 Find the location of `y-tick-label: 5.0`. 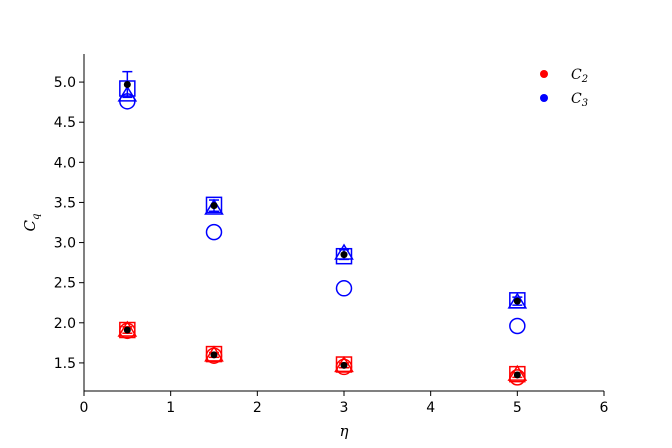

y-tick-label: 5.0 is located at coordinates (65, 83).